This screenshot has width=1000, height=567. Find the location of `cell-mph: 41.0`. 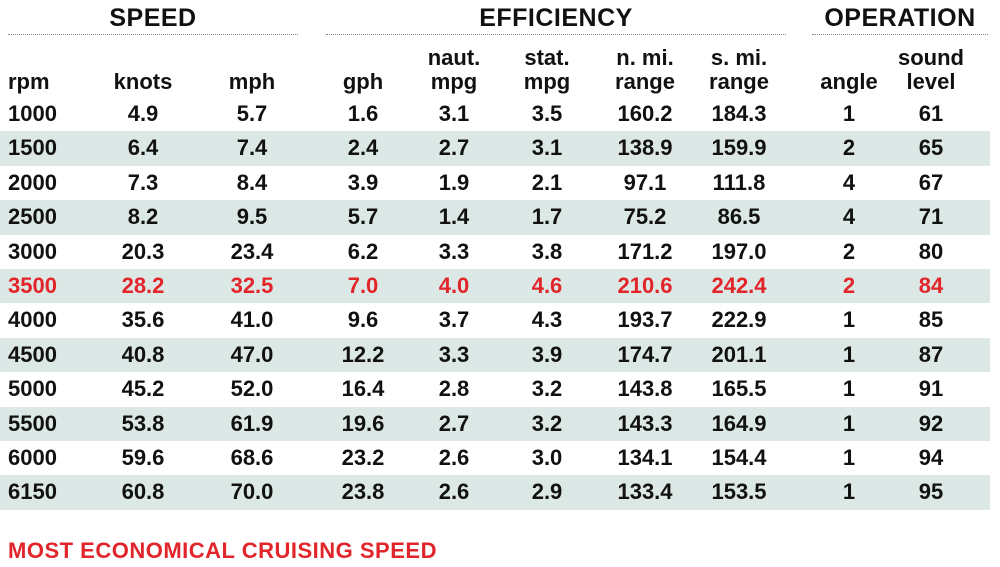

cell-mph: 41.0 is located at coordinates (252, 320).